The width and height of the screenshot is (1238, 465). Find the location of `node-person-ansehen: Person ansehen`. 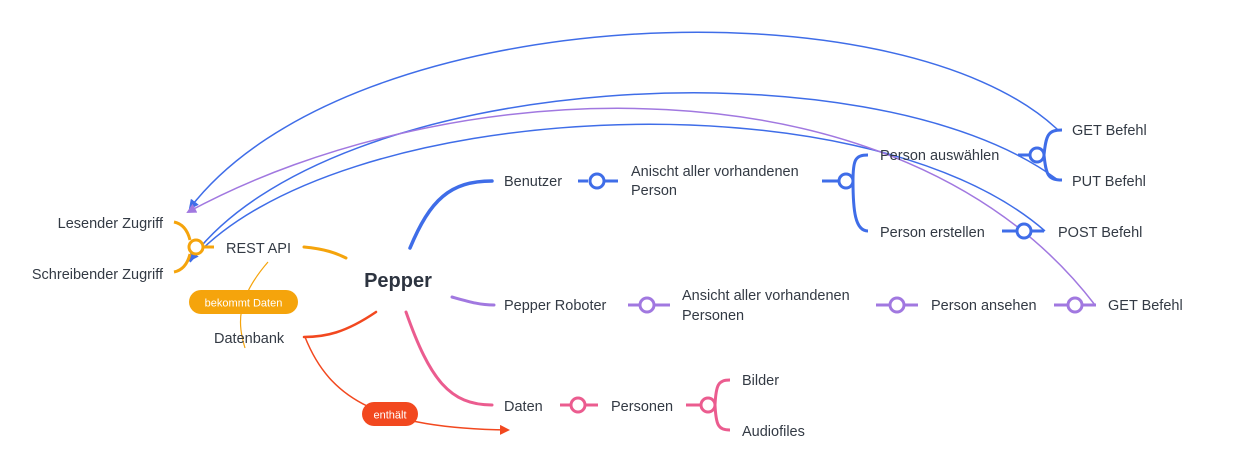

node-person-ansehen: Person ansehen is located at coordinates (984, 306).